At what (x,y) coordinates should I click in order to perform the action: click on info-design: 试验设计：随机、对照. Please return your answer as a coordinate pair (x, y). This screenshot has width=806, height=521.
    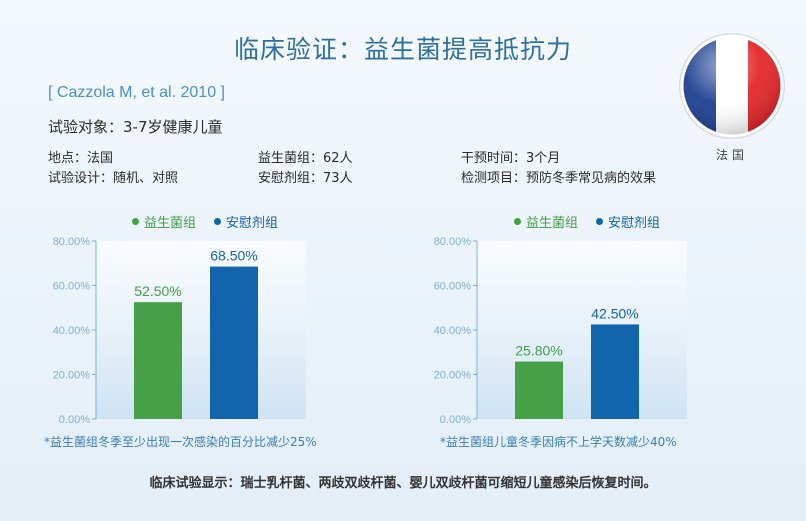
    Looking at the image, I should click on (113, 178).